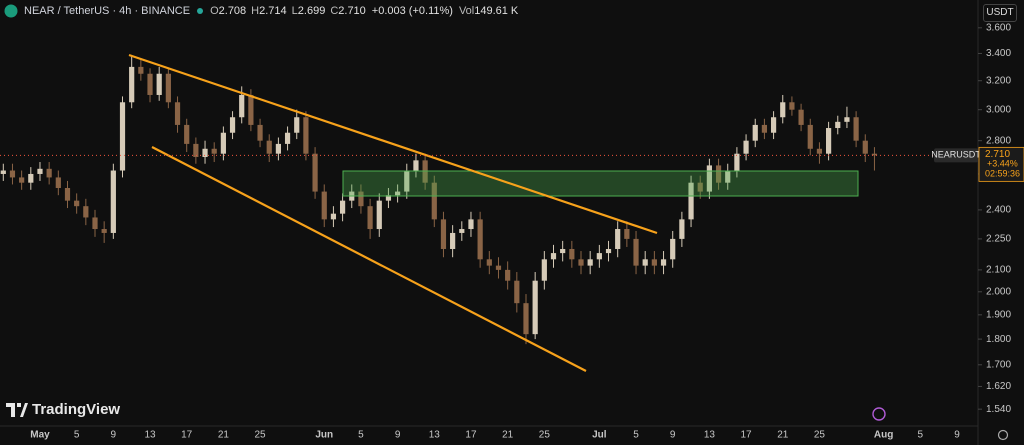 The height and width of the screenshot is (445, 1024). Describe the element at coordinates (998, 409) in the screenshot. I see `y-tick-label: 1.540` at that location.